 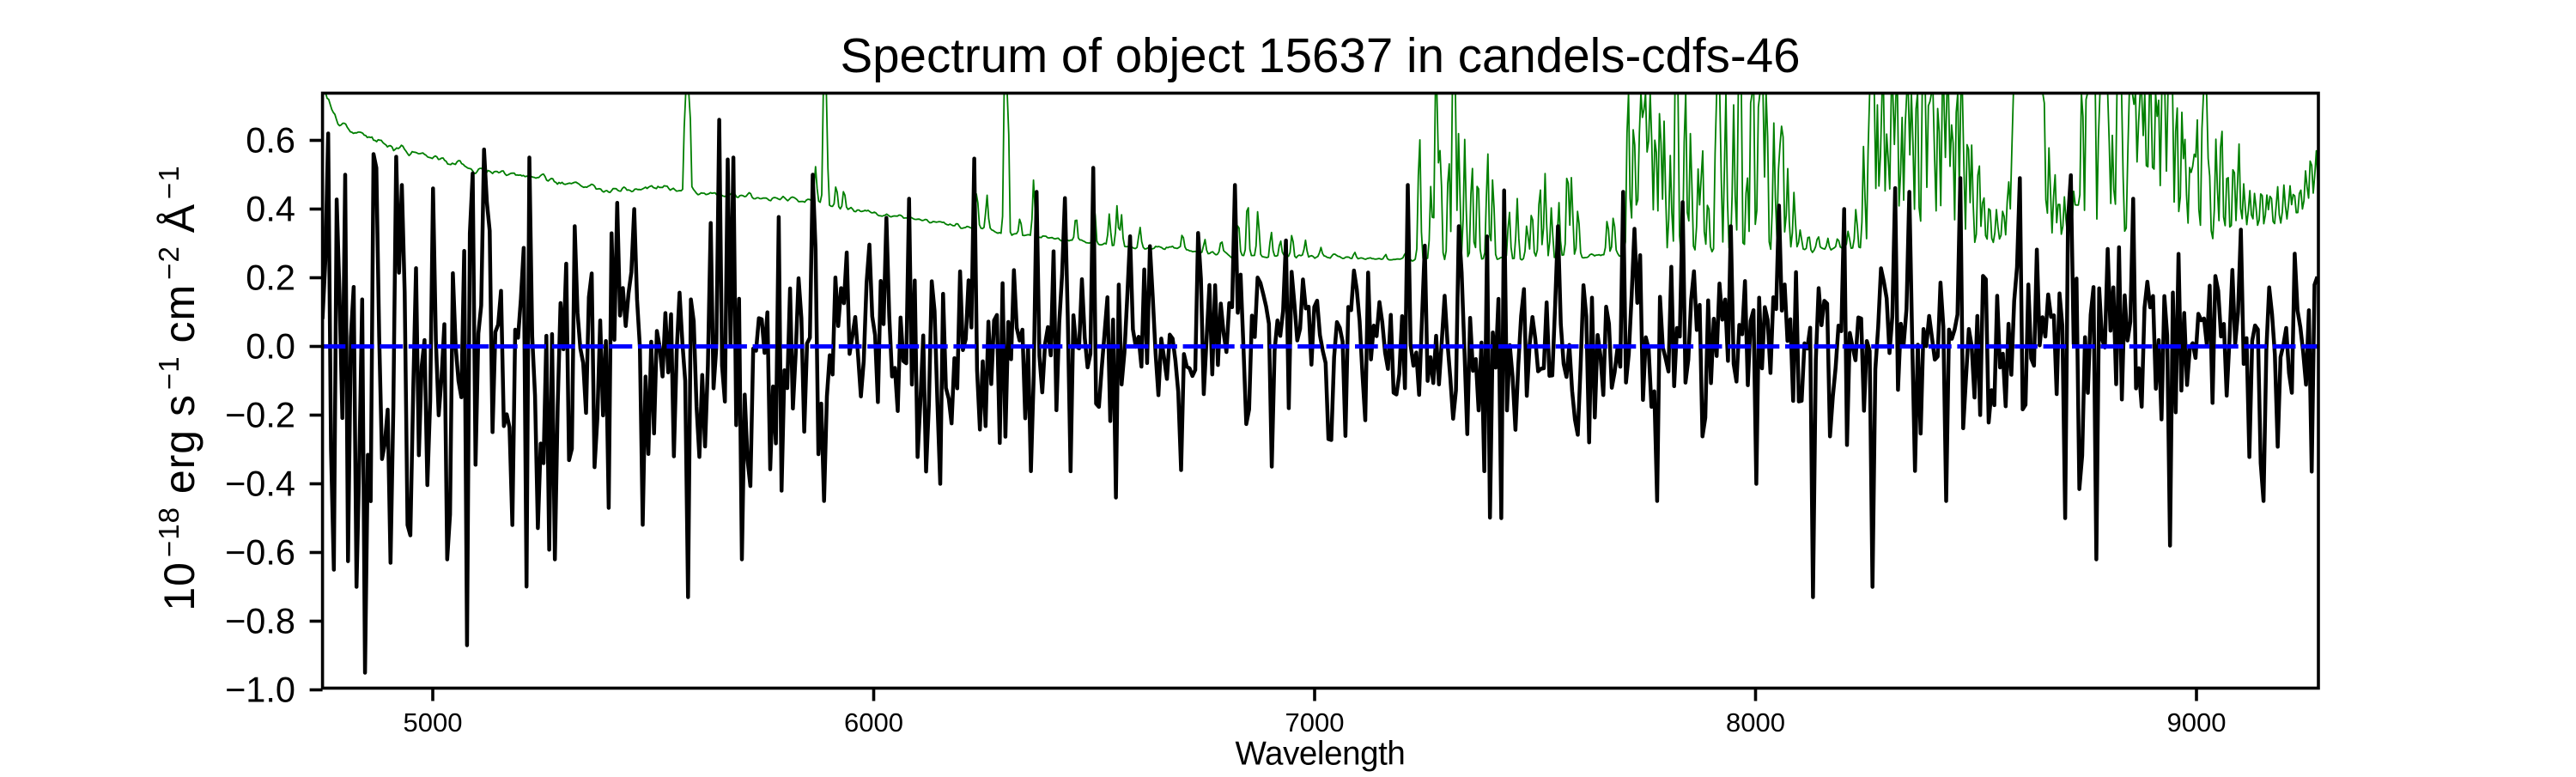 What do you see at coordinates (260, 620) in the screenshot?
I see `svg-text: −0.8` at bounding box center [260, 620].